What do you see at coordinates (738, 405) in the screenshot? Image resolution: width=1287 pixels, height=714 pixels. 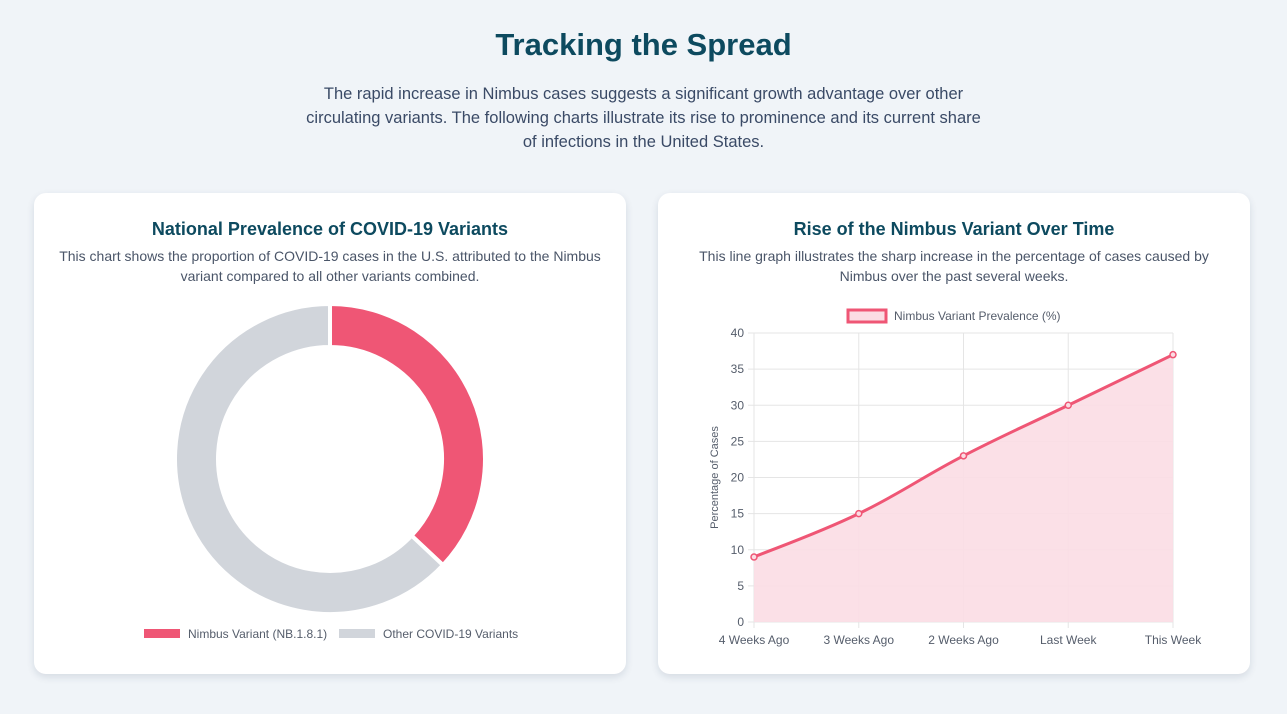 I see `y-tick-label-6: 30` at bounding box center [738, 405].